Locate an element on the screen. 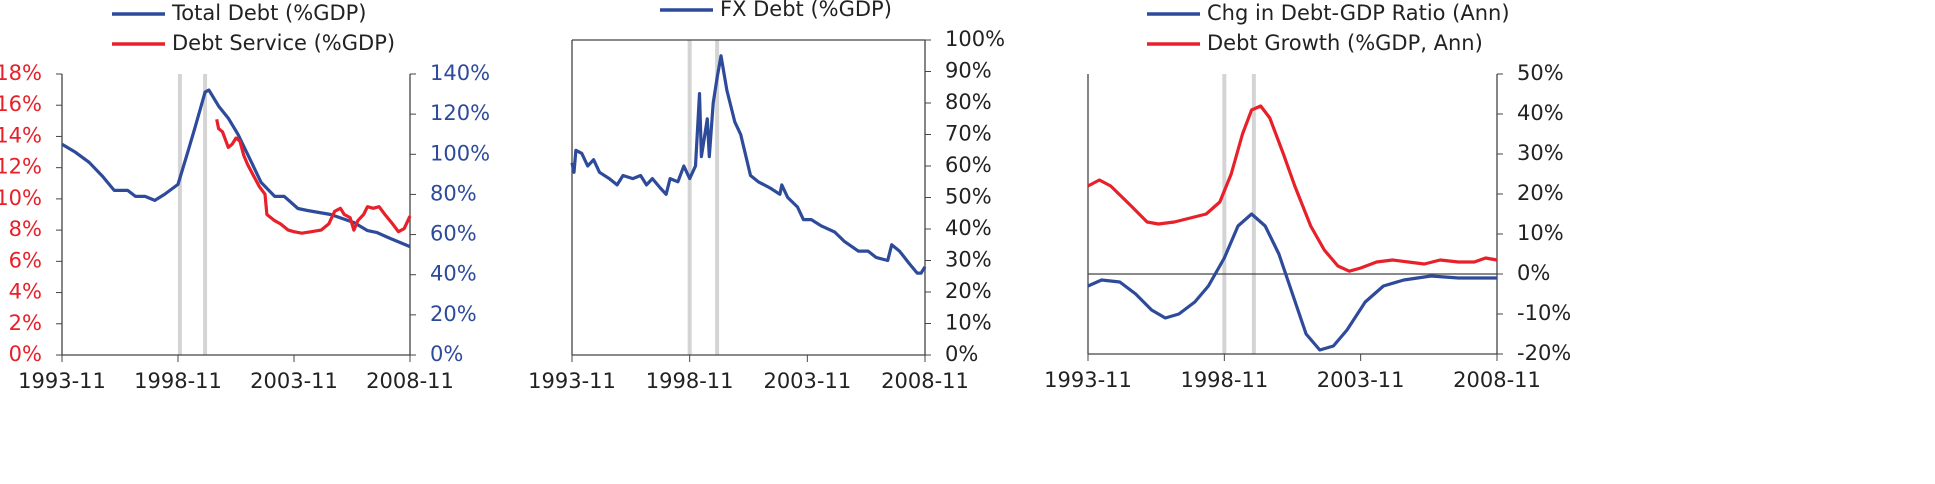 Image resolution: width=1935 pixels, height=484 pixels. y2-tick-label: 120% is located at coordinates (460, 113).